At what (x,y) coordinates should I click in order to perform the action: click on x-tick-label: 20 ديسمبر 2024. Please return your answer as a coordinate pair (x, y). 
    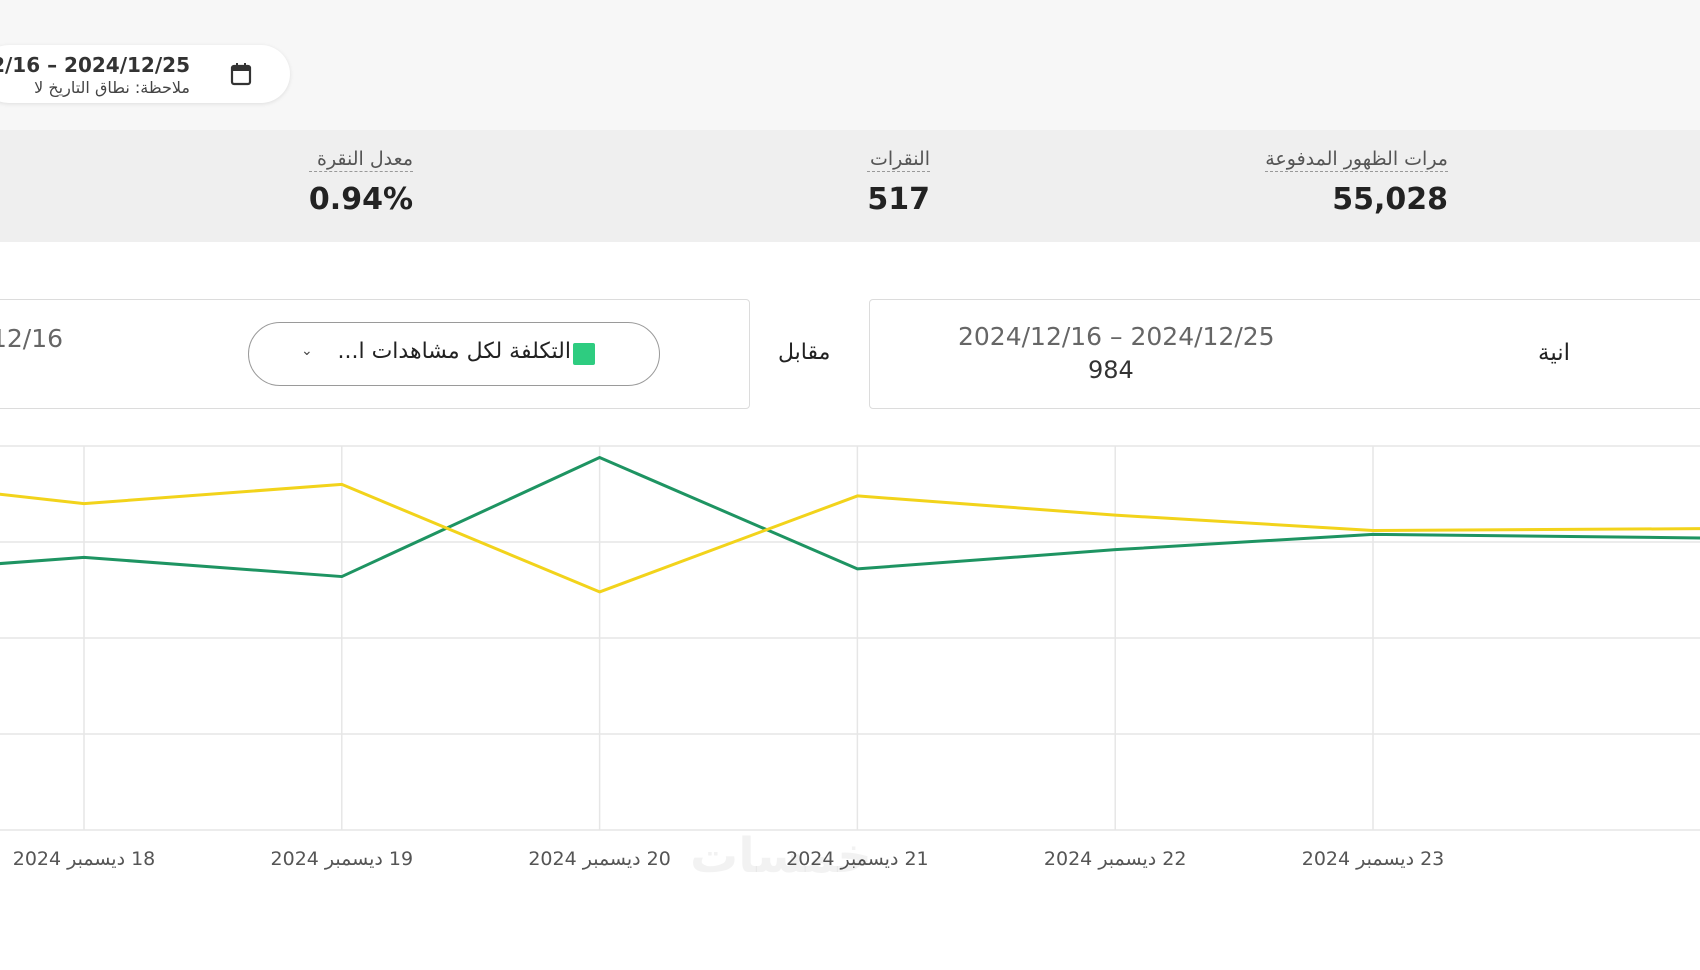
    Looking at the image, I should click on (599, 859).